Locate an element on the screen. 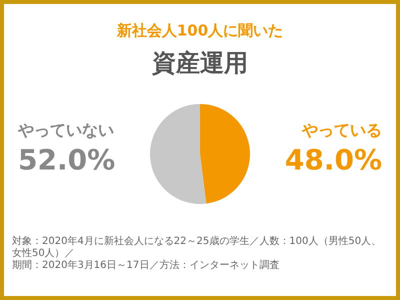 The width and height of the screenshot is (400, 300). data-label: 48.0% is located at coordinates (333, 160).